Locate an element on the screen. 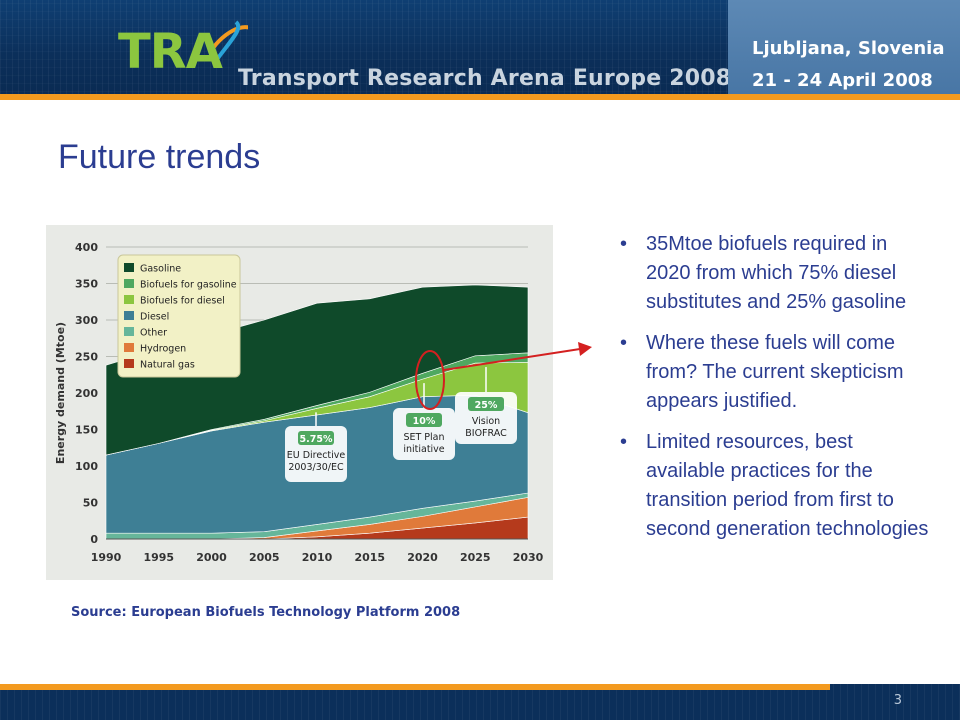  footer-pattern is located at coordinates (480, 702).